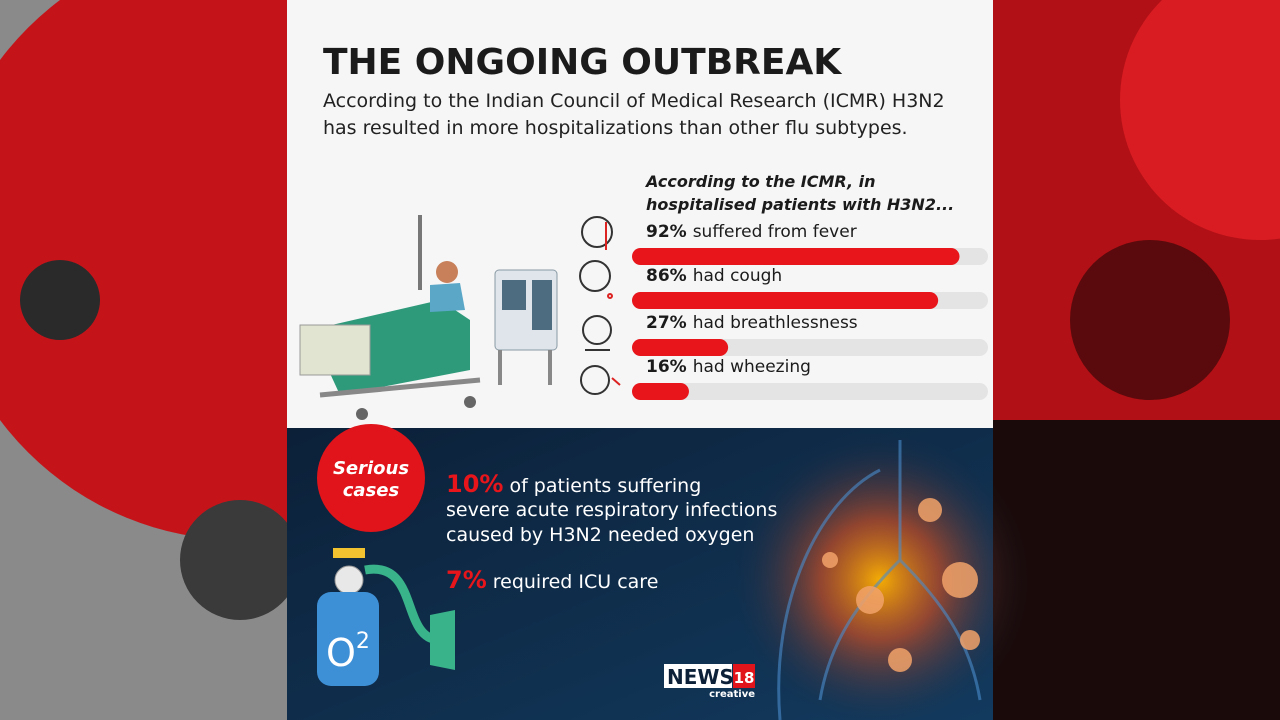 The image size is (1280, 720). Describe the element at coordinates (901, 585) in the screenshot. I see `virus-particles` at that location.